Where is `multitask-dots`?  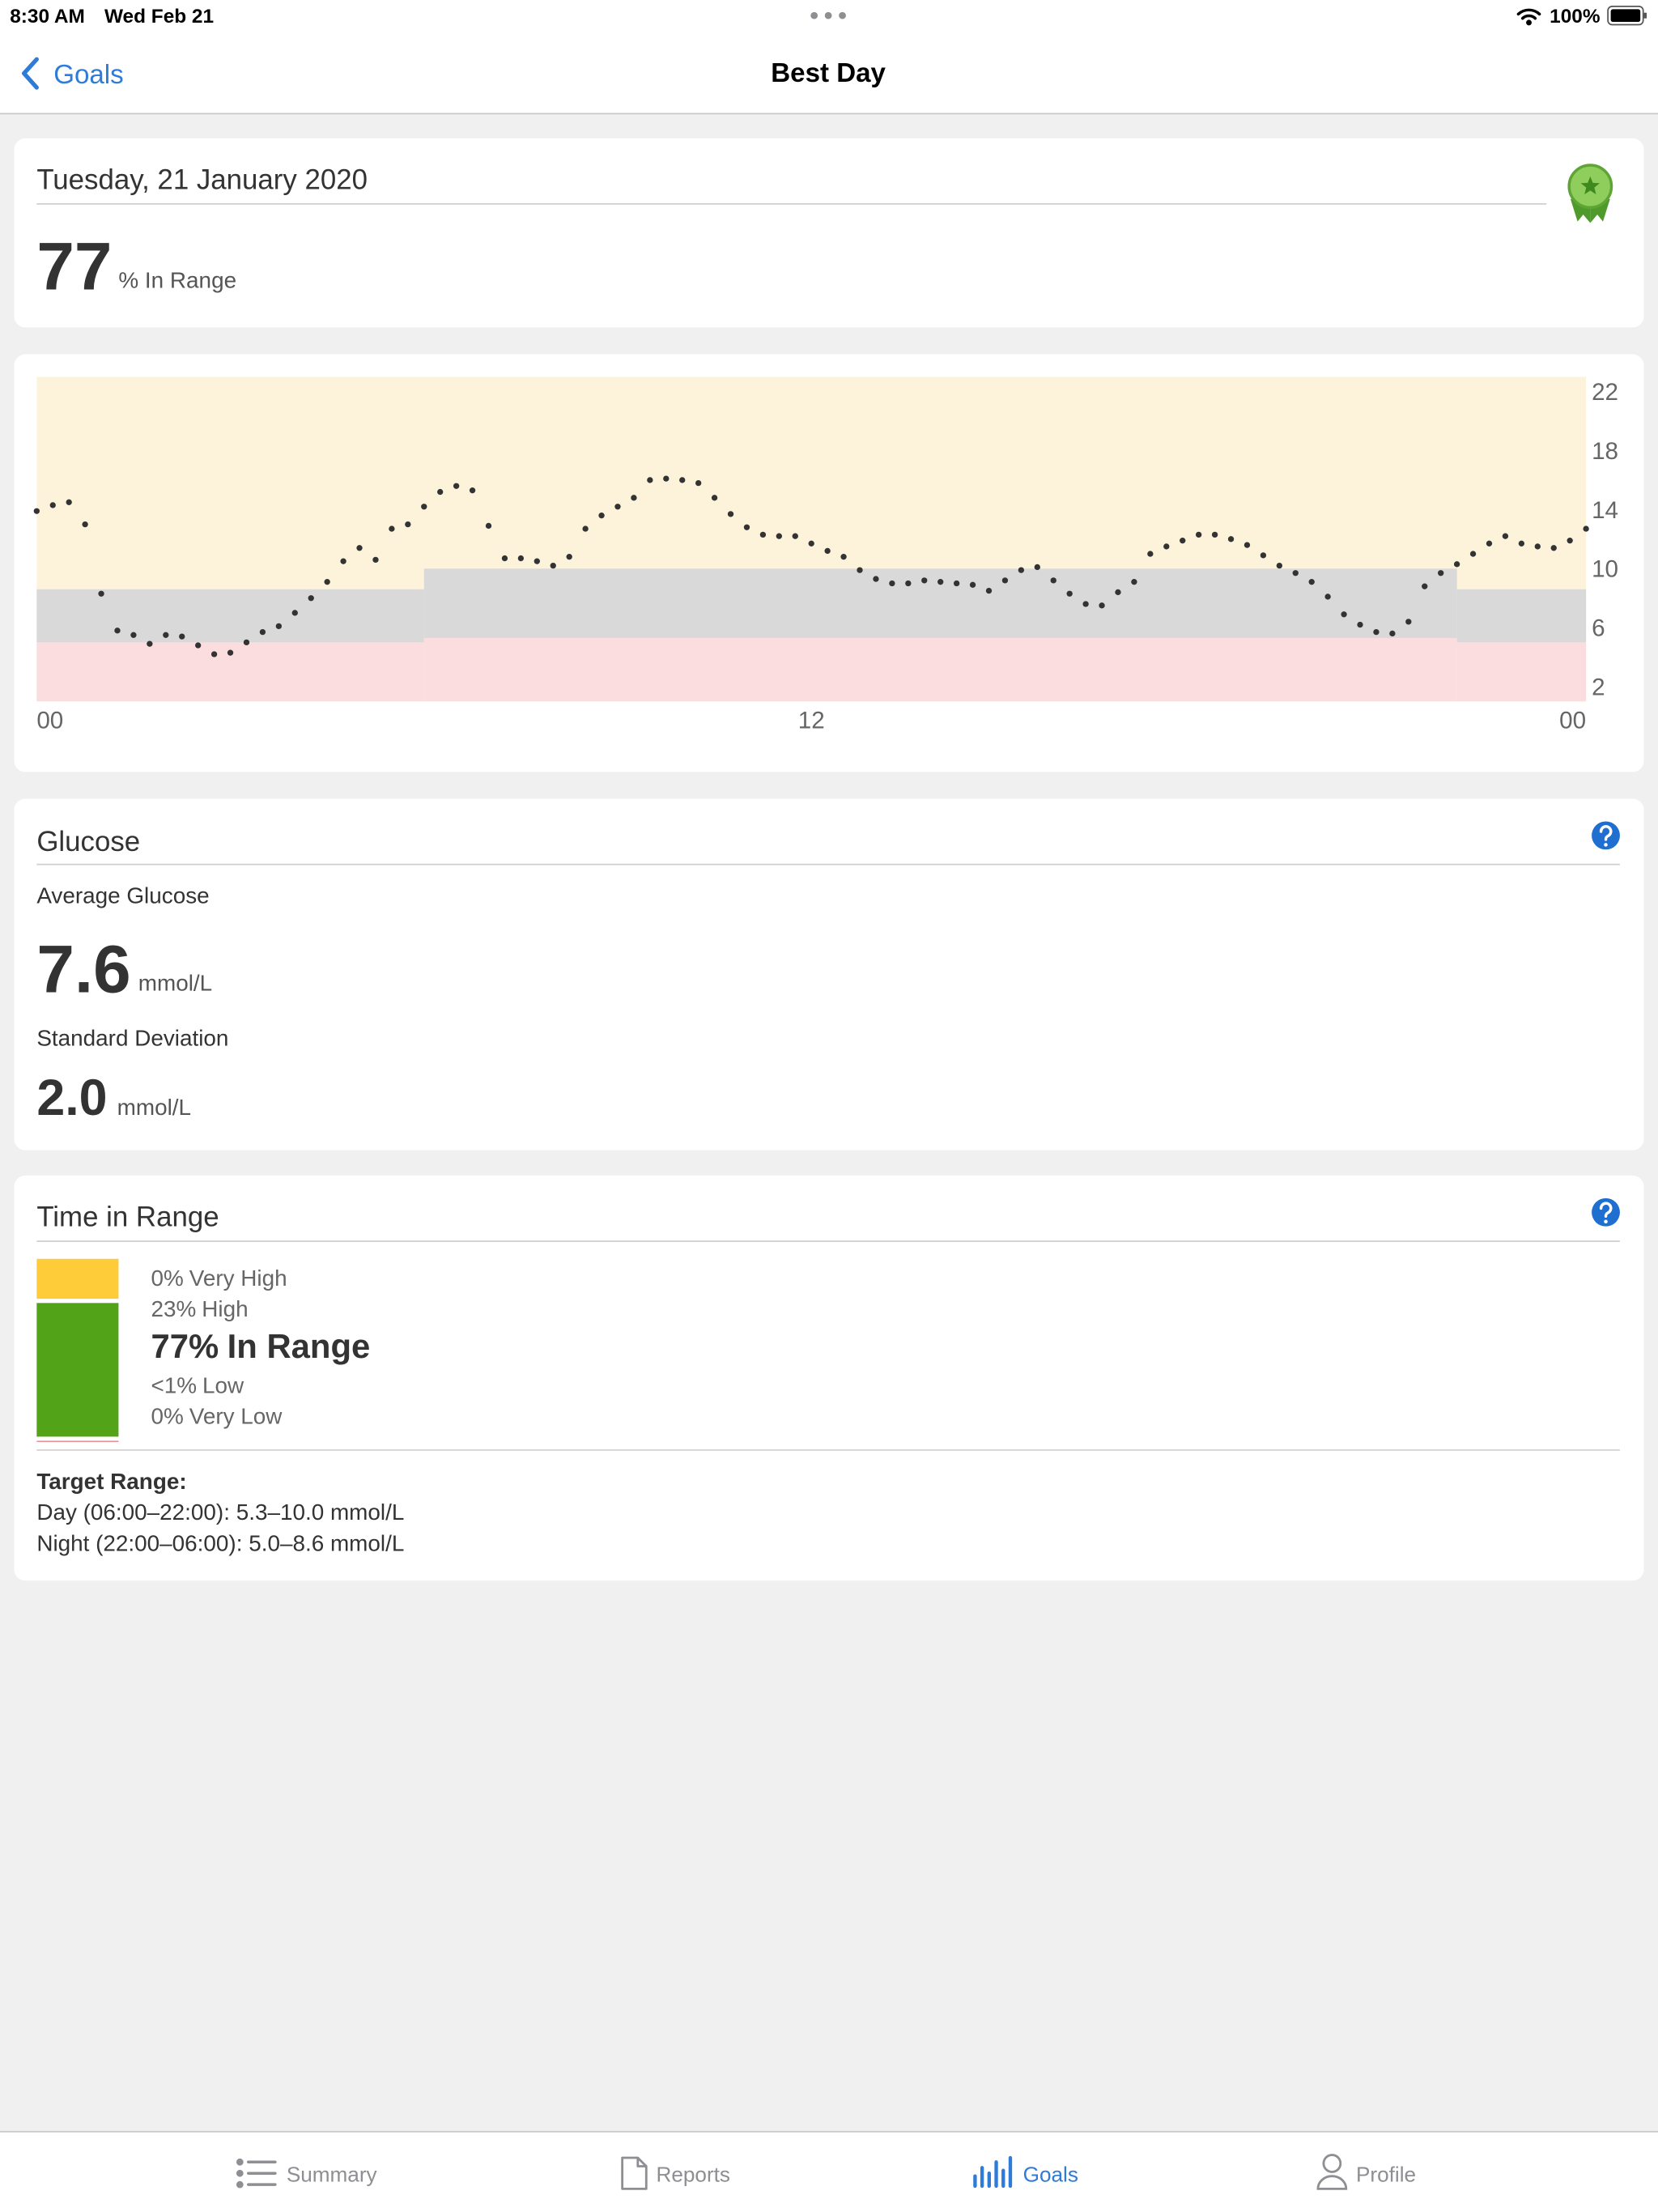 multitask-dots is located at coordinates (828, 15).